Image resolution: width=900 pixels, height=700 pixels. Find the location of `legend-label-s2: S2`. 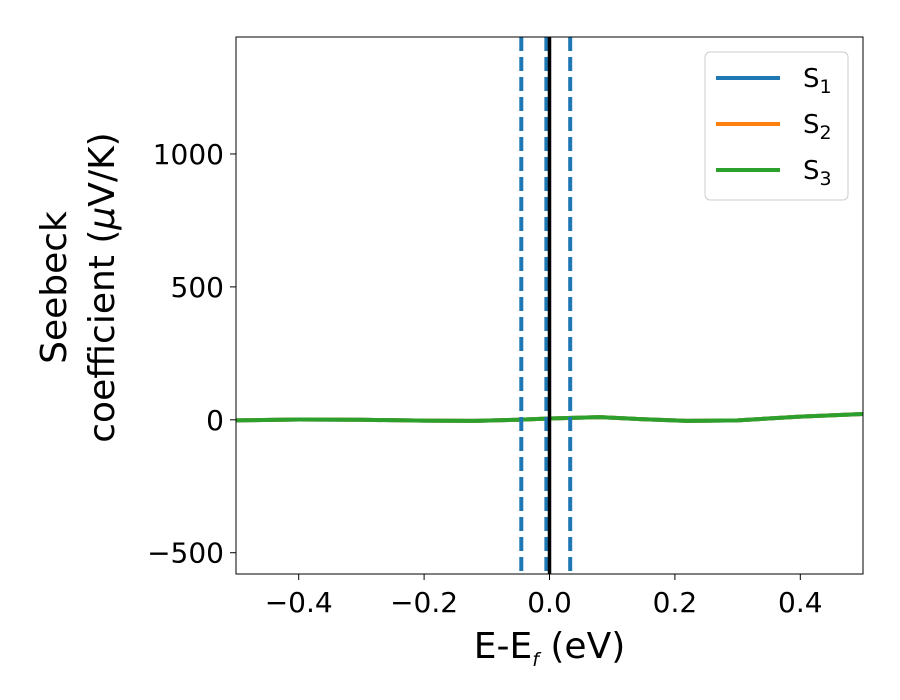

legend-label-s2: S2 is located at coordinates (817, 127).